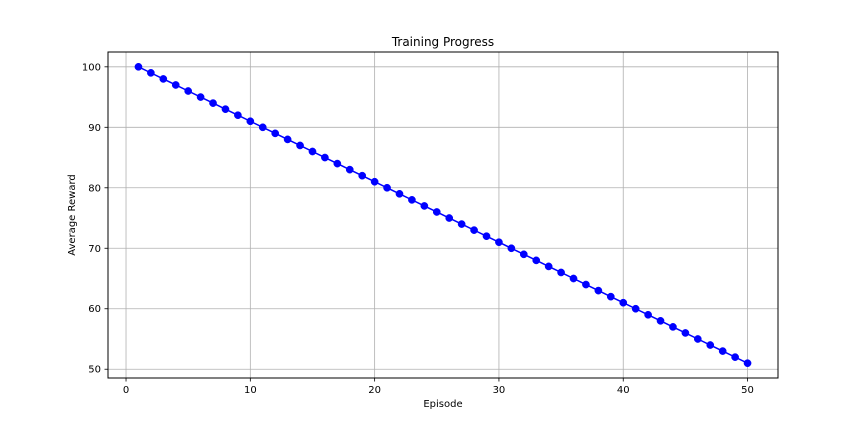 This screenshot has width=864, height=436. What do you see at coordinates (623, 390) in the screenshot?
I see `x-tick-label: 40` at bounding box center [623, 390].